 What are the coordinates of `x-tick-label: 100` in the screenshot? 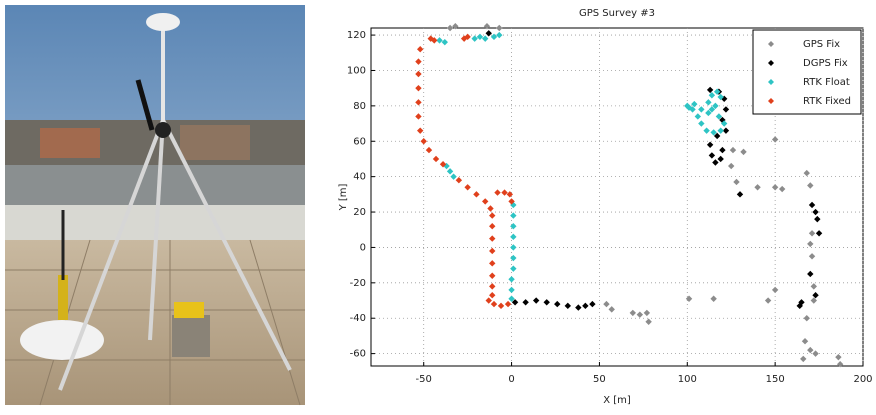 It's located at (687, 379).